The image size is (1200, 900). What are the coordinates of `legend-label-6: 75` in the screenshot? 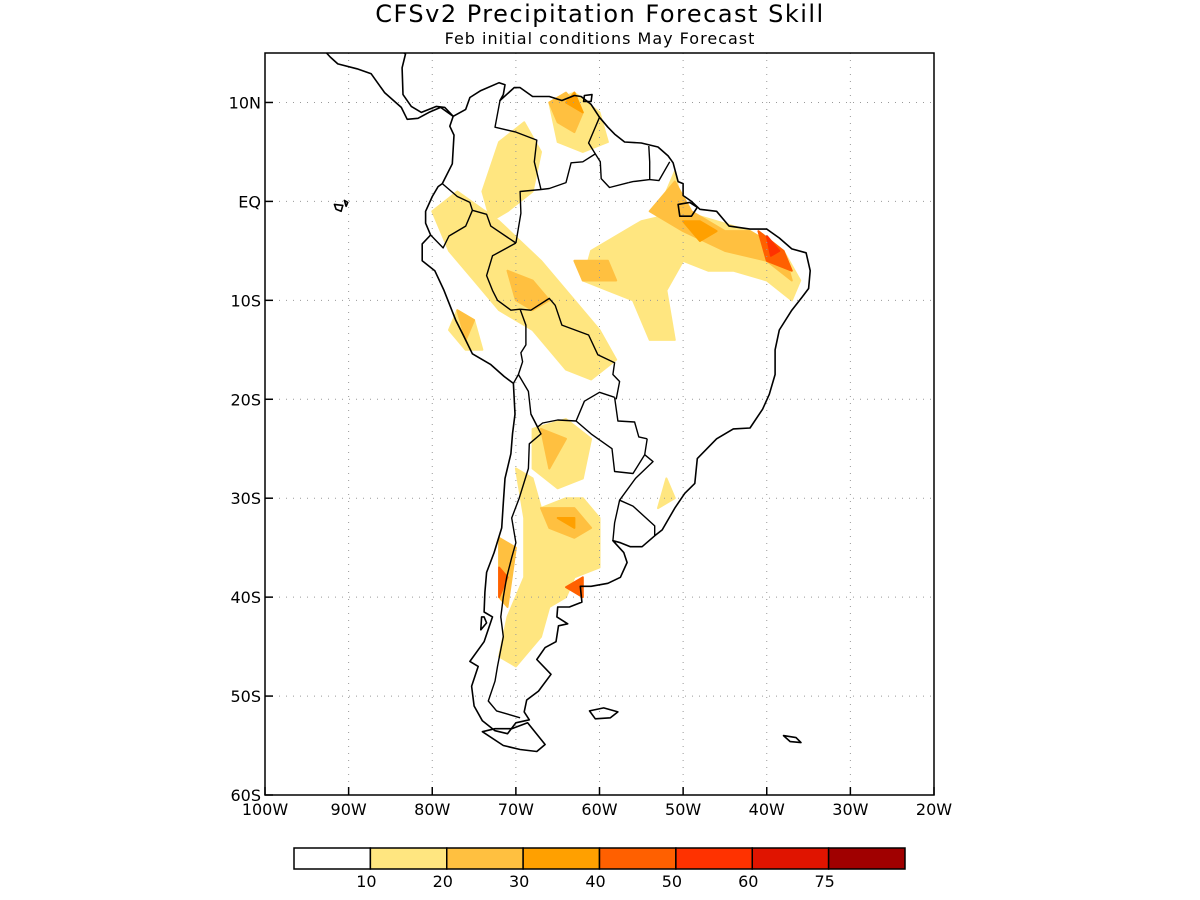 It's located at (824, 881).